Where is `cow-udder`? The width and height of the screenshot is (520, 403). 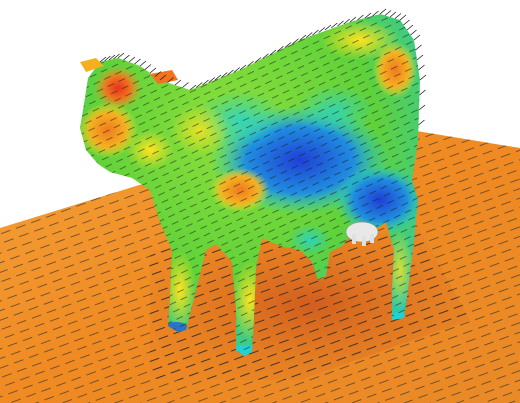 cow-udder is located at coordinates (362, 233).